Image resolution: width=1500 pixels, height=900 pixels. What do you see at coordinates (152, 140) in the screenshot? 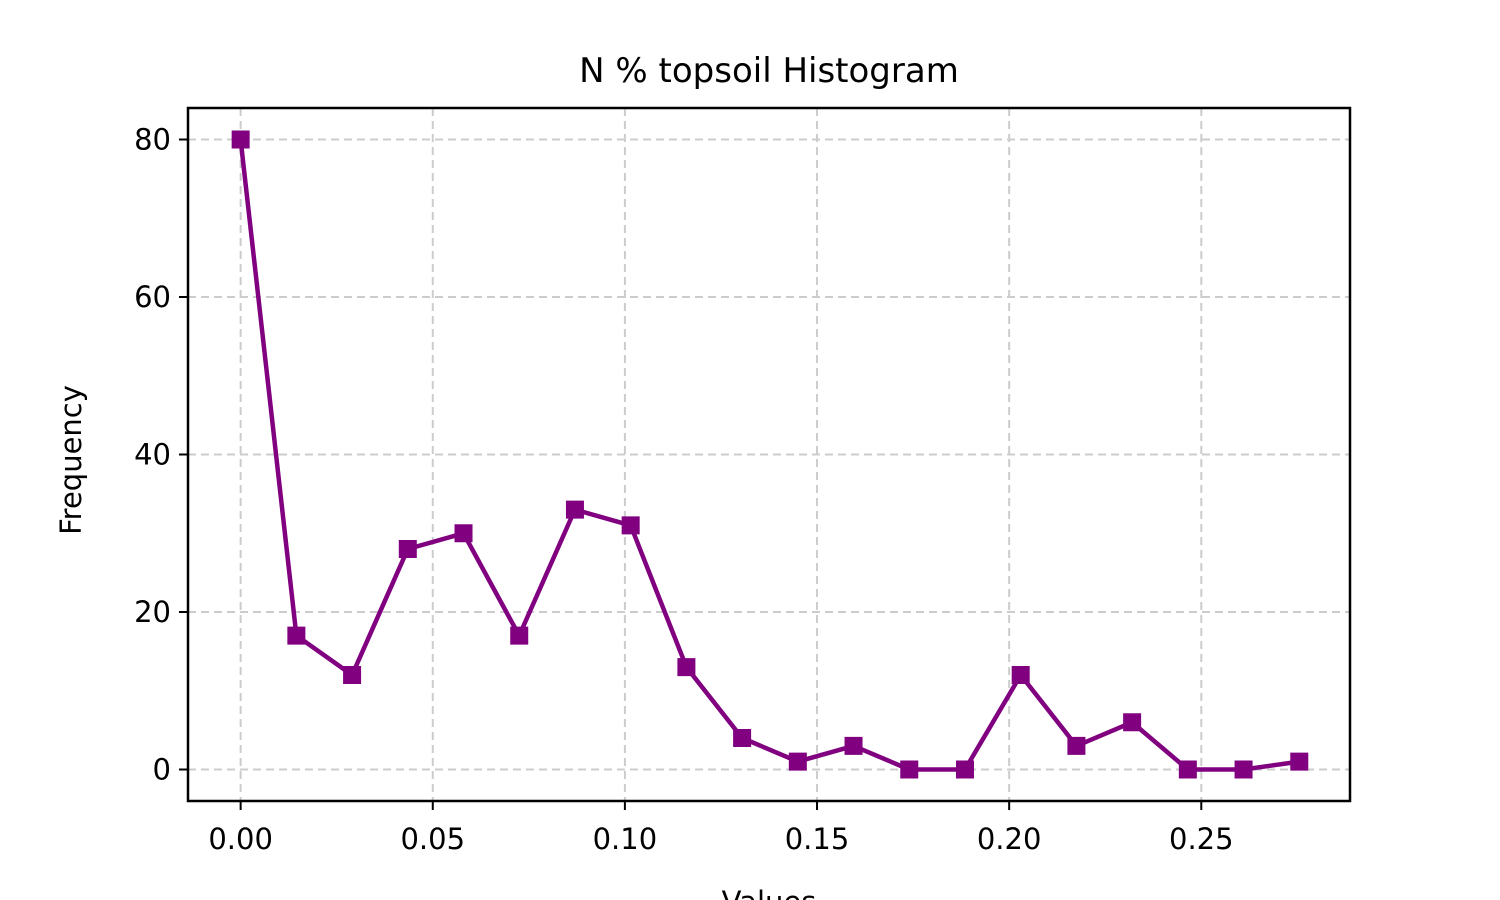
I see `y-tick-label: 80` at bounding box center [152, 140].